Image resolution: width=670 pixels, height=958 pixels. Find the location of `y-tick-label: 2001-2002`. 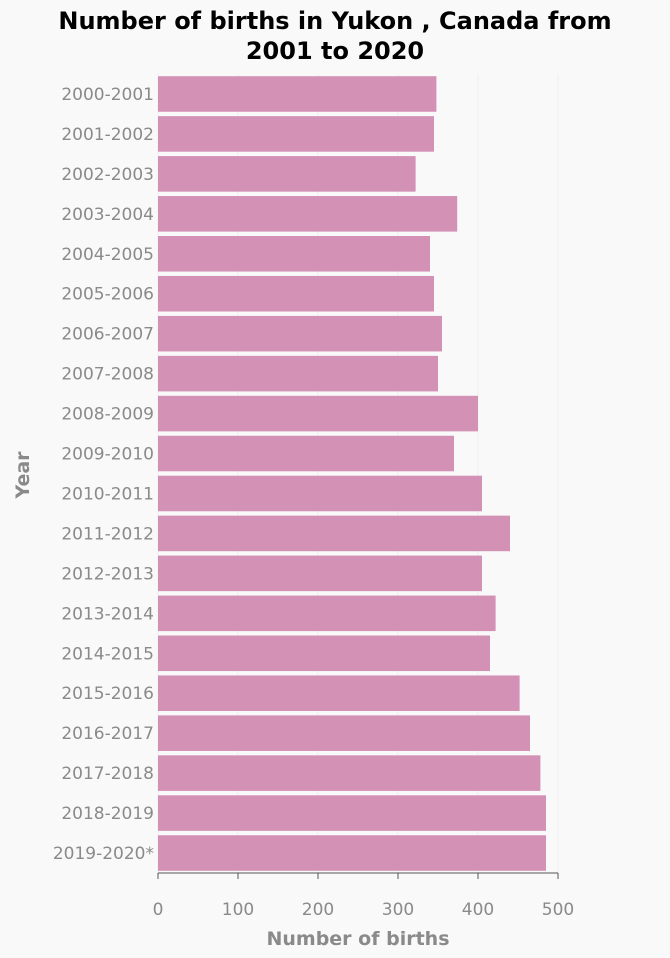

y-tick-label: 2001-2002 is located at coordinates (107, 135).